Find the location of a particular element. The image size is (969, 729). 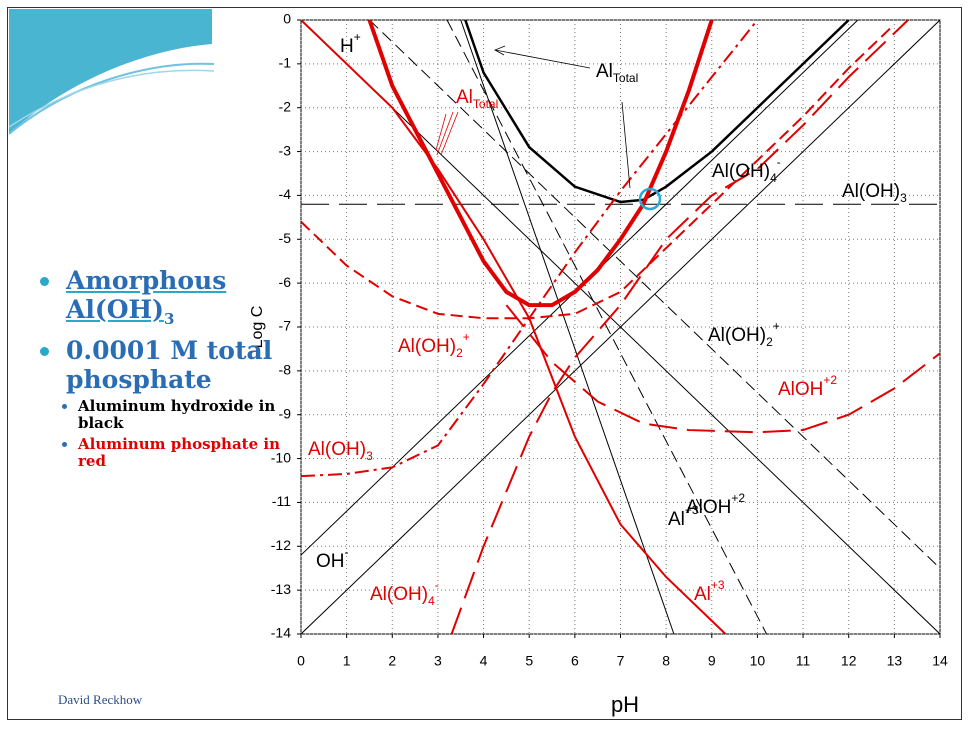

annotation-text: H is located at coordinates (347, 46).